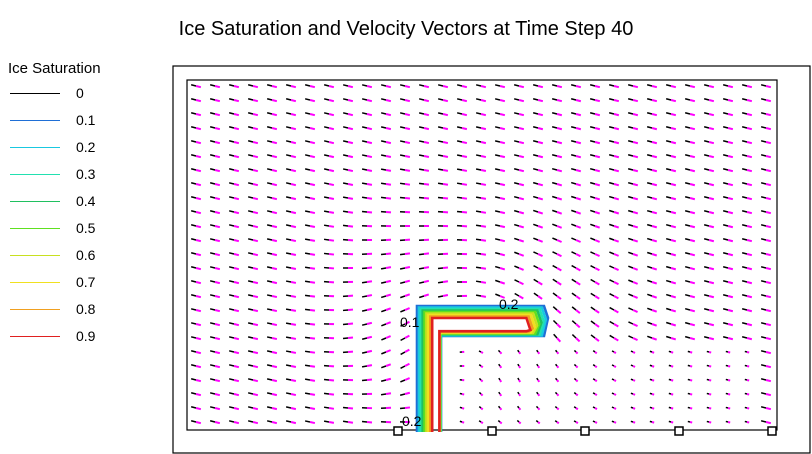 This screenshot has width=812, height=454. Describe the element at coordinates (86, 255) in the screenshot. I see `legend-label: 0.6` at that location.